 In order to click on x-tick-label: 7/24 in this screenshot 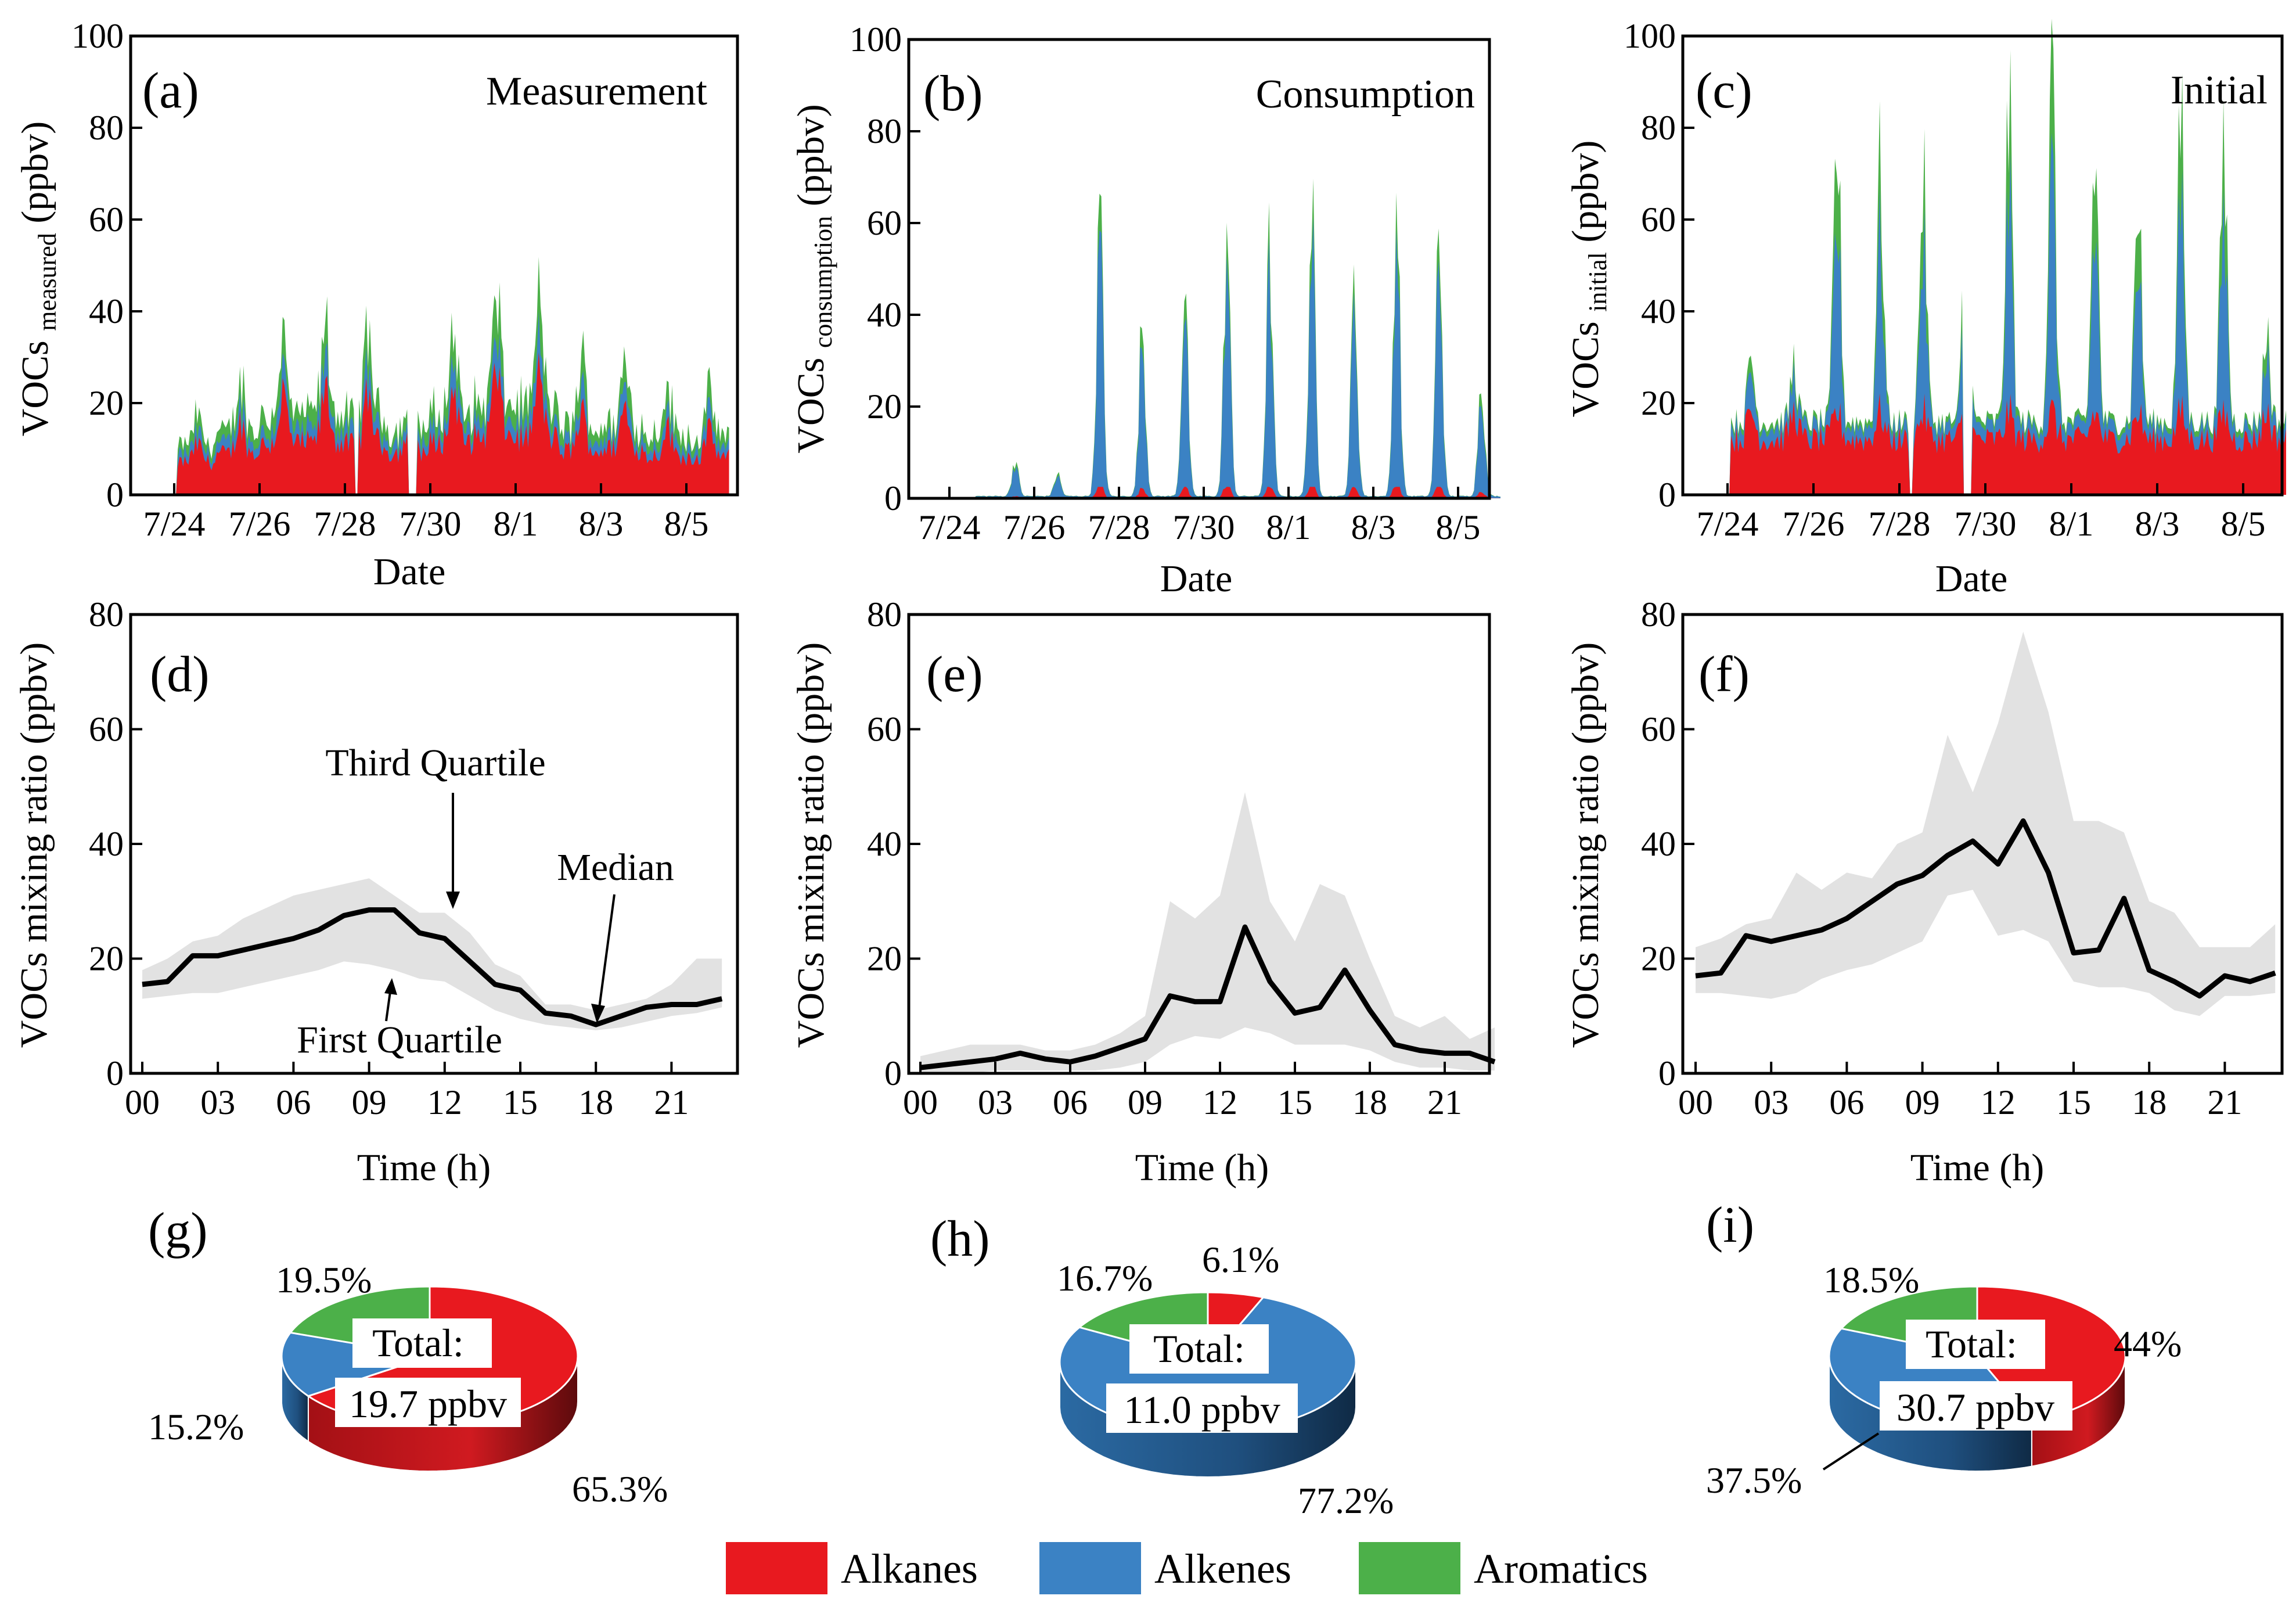, I will do `click(1728, 524)`.